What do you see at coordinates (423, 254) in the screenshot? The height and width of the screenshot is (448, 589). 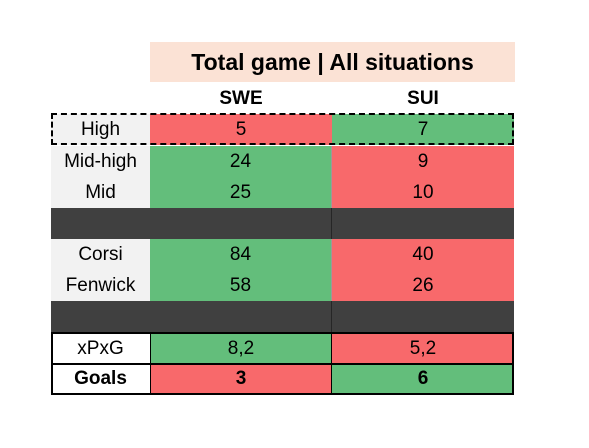 I see `cell-corsi-sui: 40` at bounding box center [423, 254].